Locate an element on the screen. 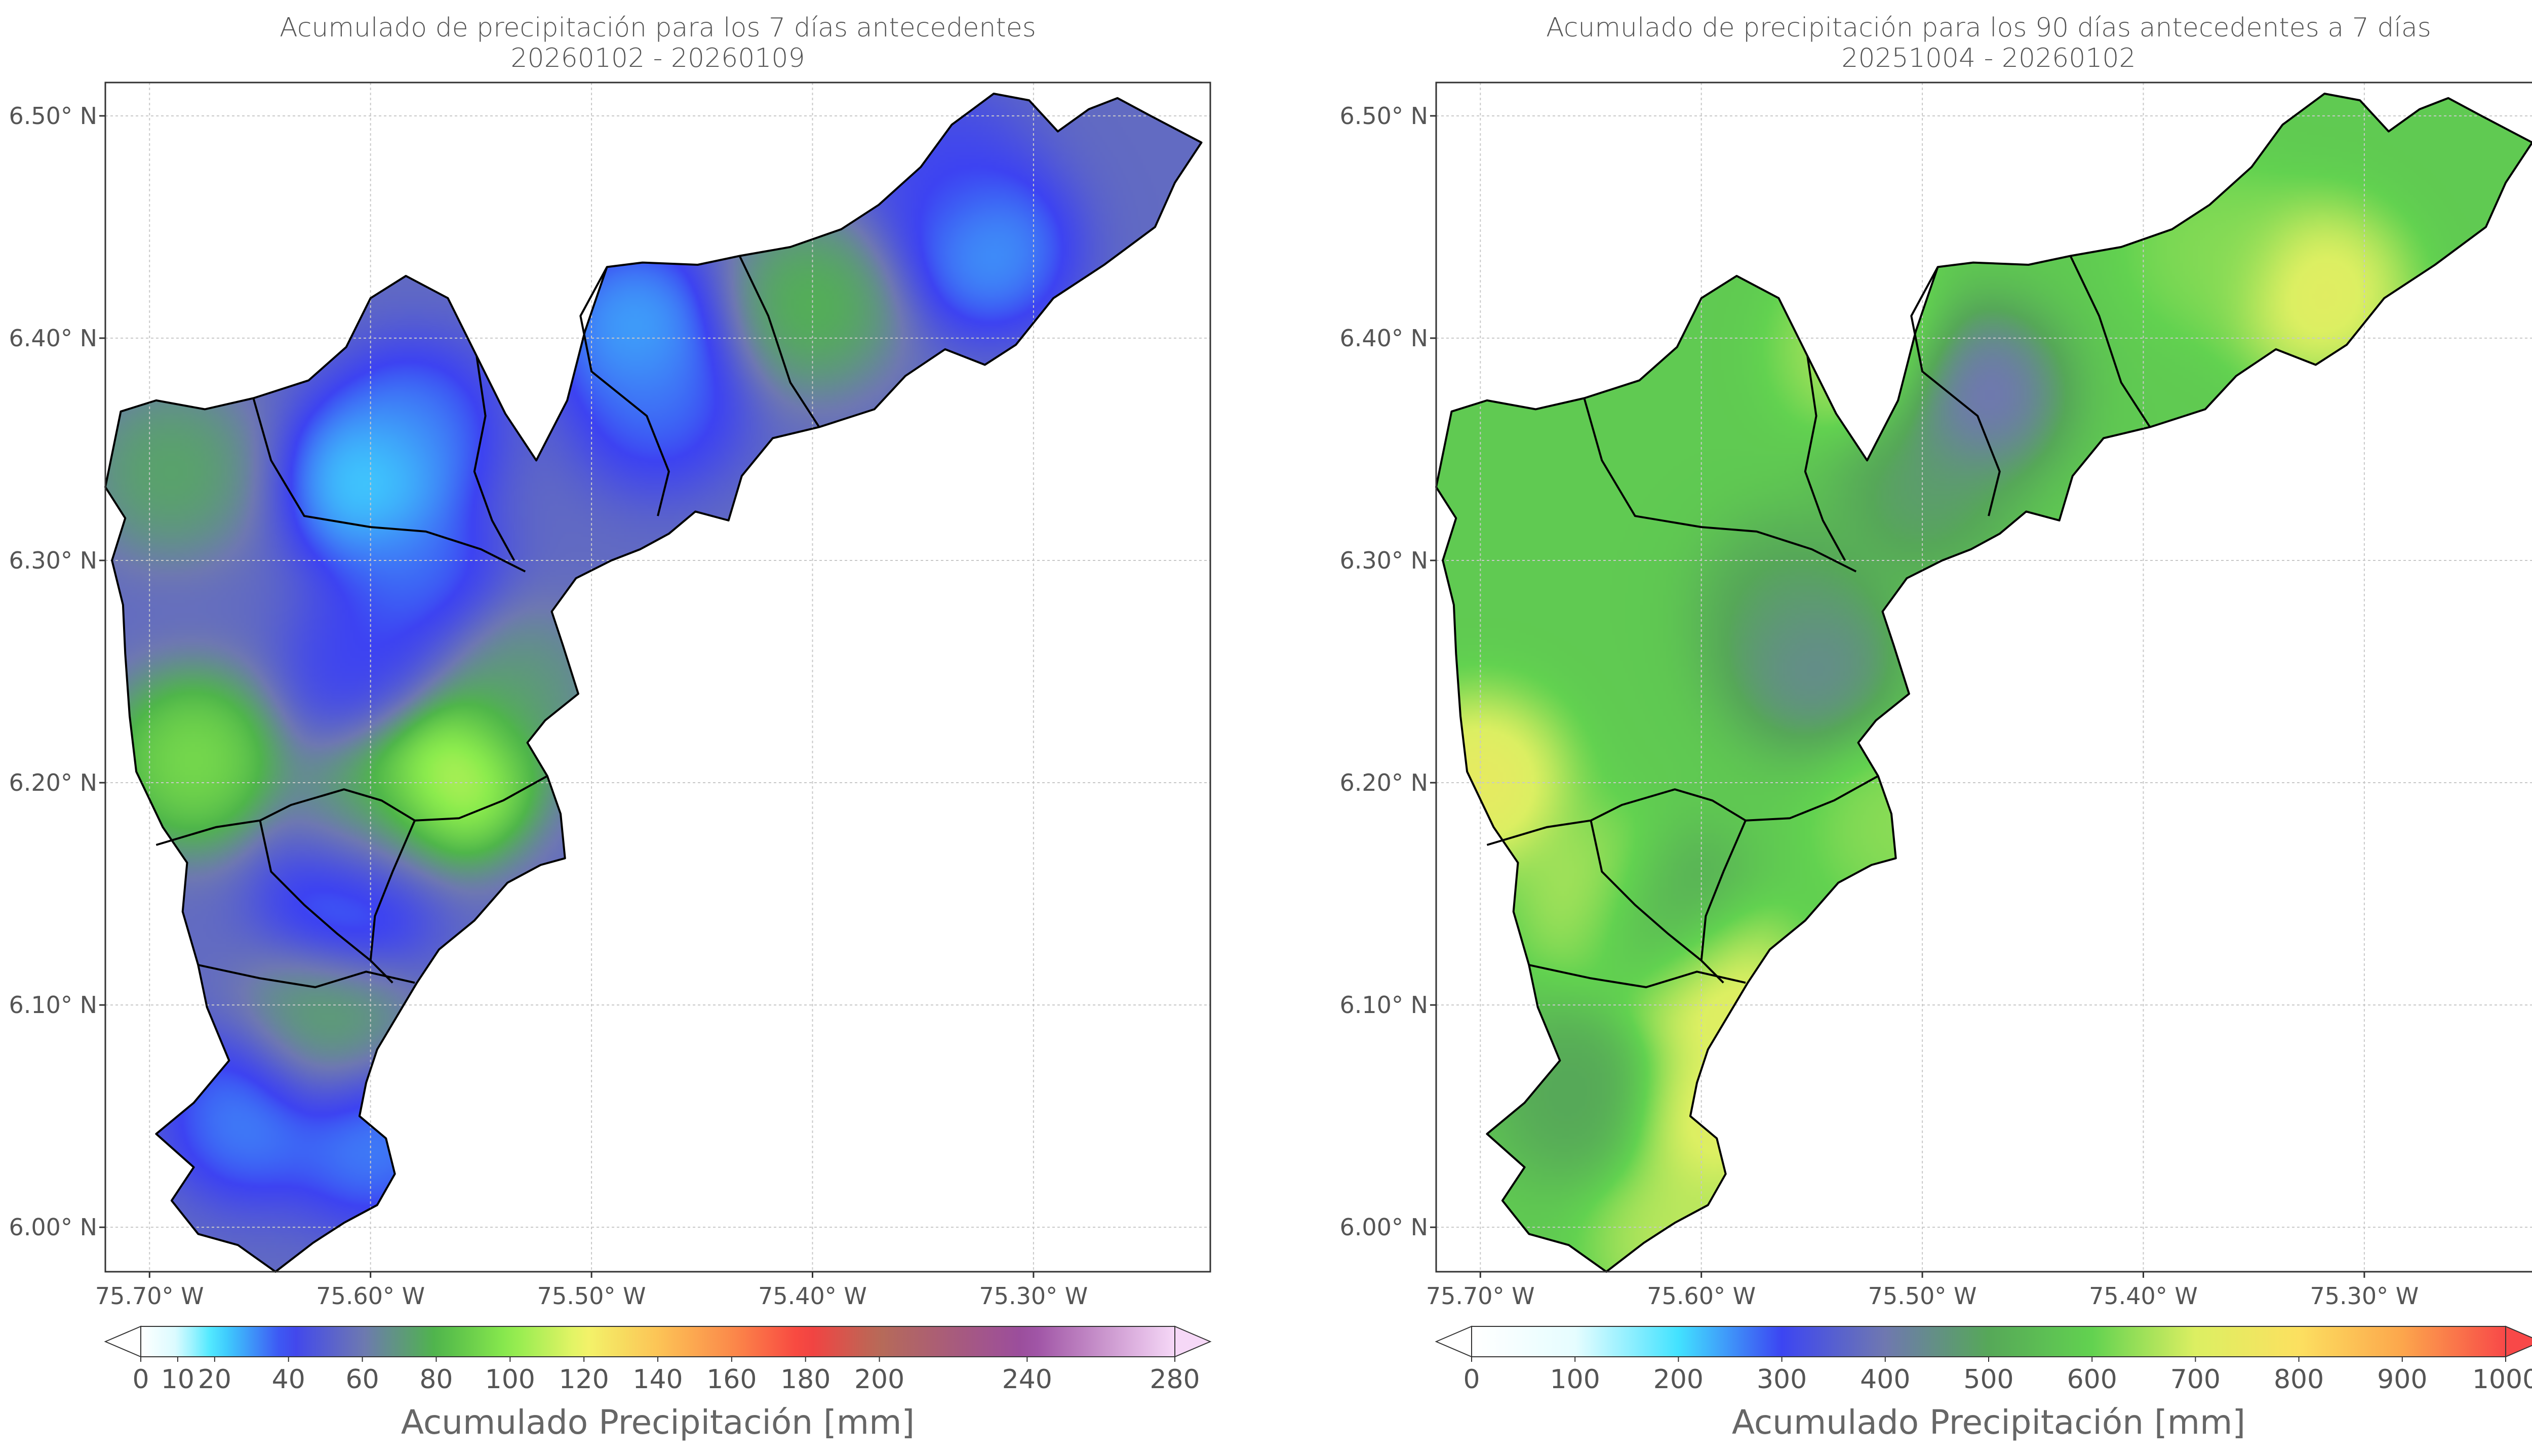  colorbar-tick-label: 60 is located at coordinates (362, 1379).